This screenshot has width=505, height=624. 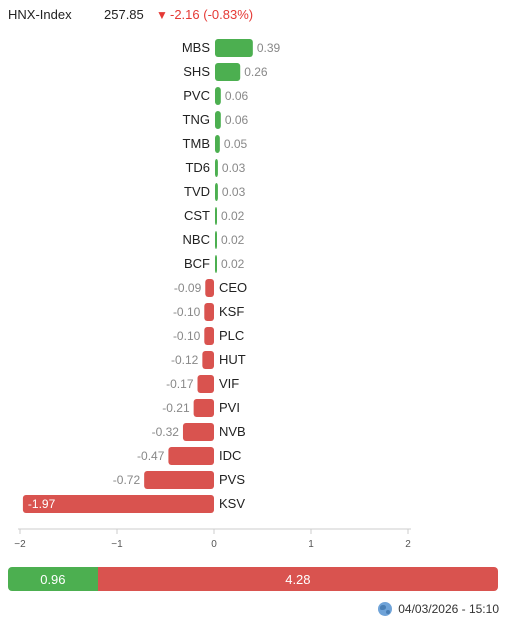 I want to click on decline-value: 4.28, so click(x=298, y=579).